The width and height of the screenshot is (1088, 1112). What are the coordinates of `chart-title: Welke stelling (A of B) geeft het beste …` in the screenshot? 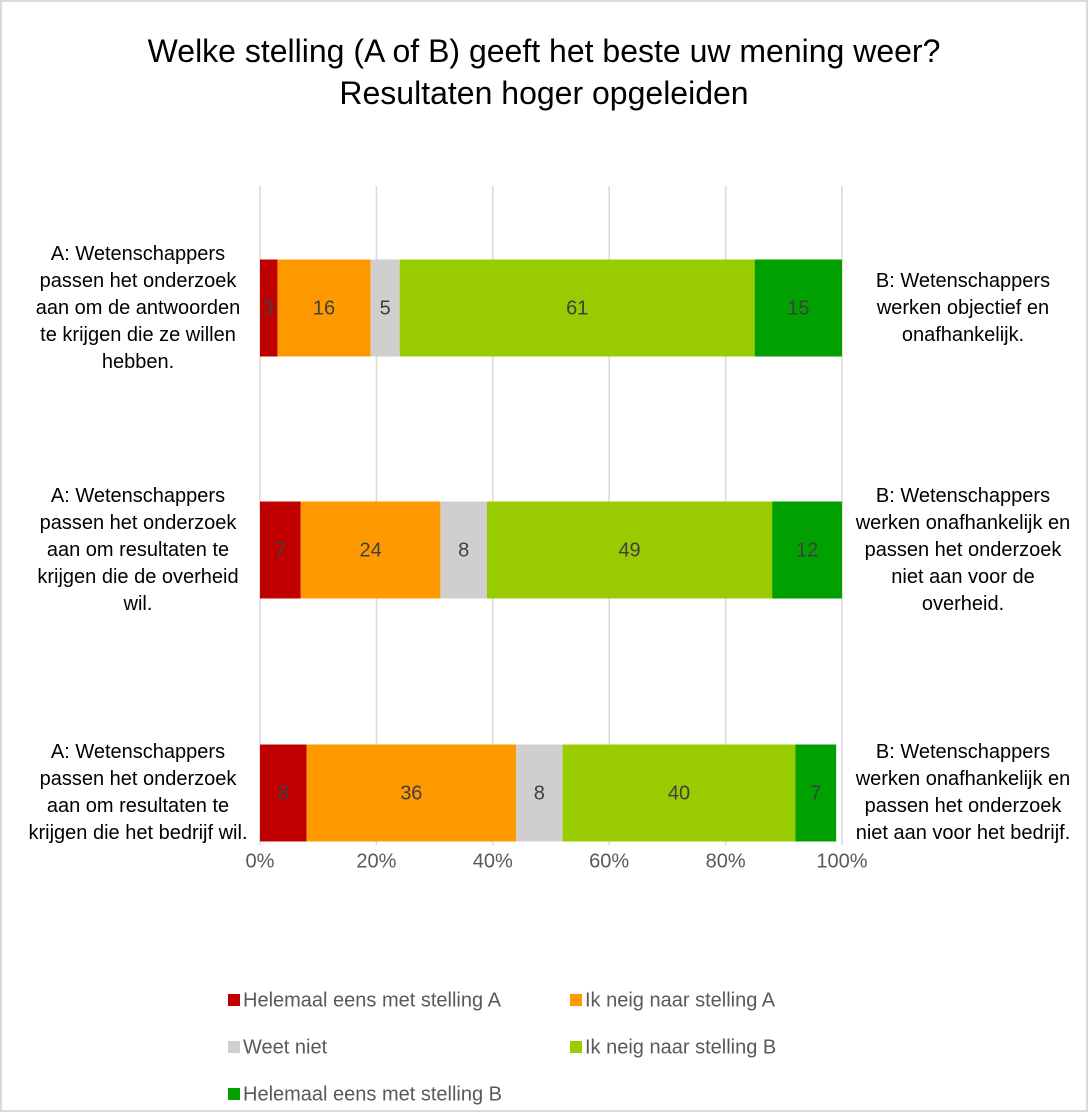 It's located at (544, 72).